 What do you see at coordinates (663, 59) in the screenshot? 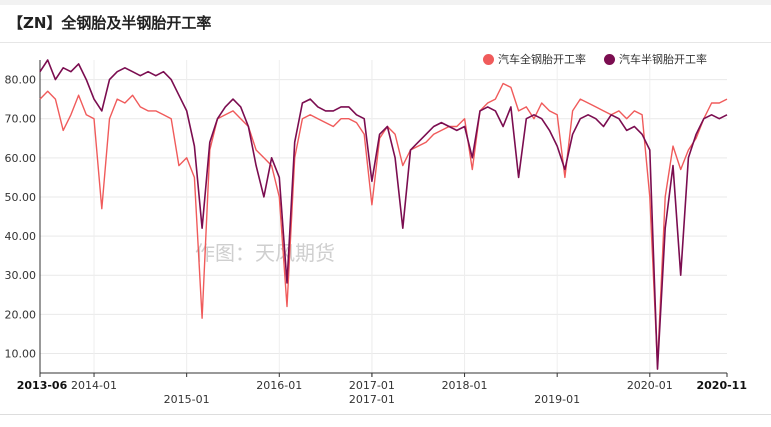
I see `legend-label-semi-steel: 汽车半钢胎开工率` at bounding box center [663, 59].